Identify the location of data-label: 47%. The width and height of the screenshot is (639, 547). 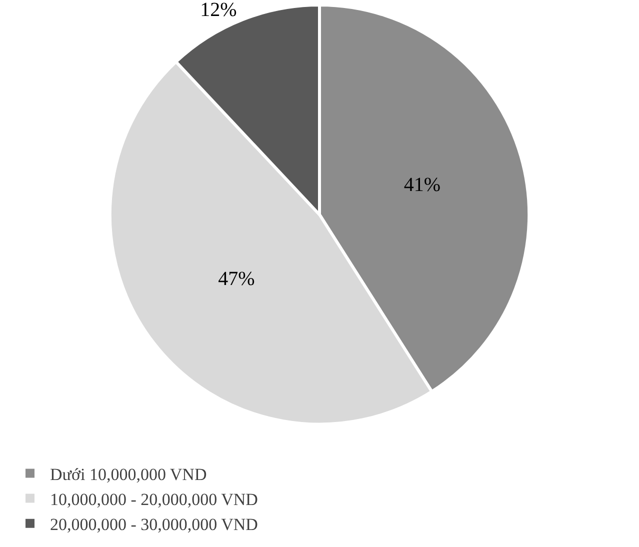
(236, 279).